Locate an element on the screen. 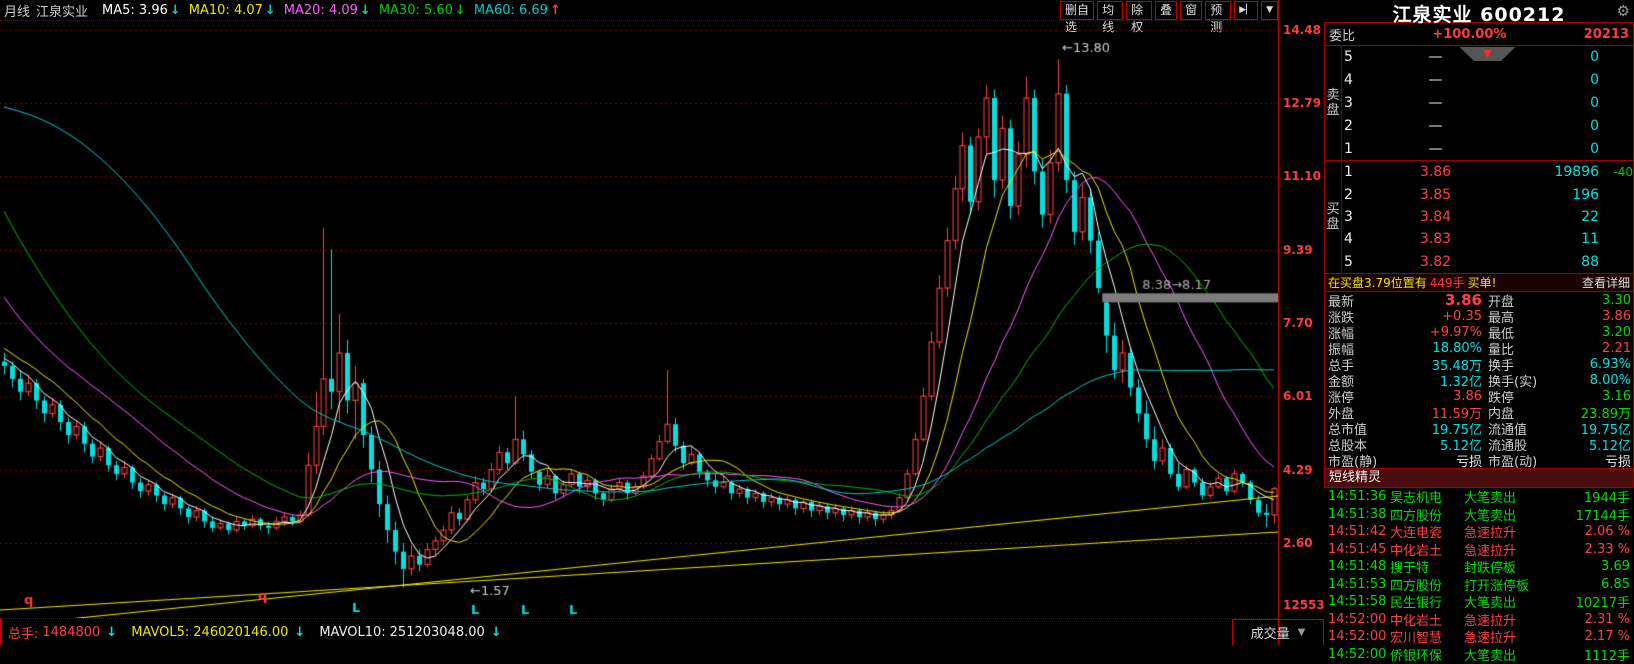  sentry-row: 14:51:48 搜于特 封跌停板 3.69 is located at coordinates (1479, 567).